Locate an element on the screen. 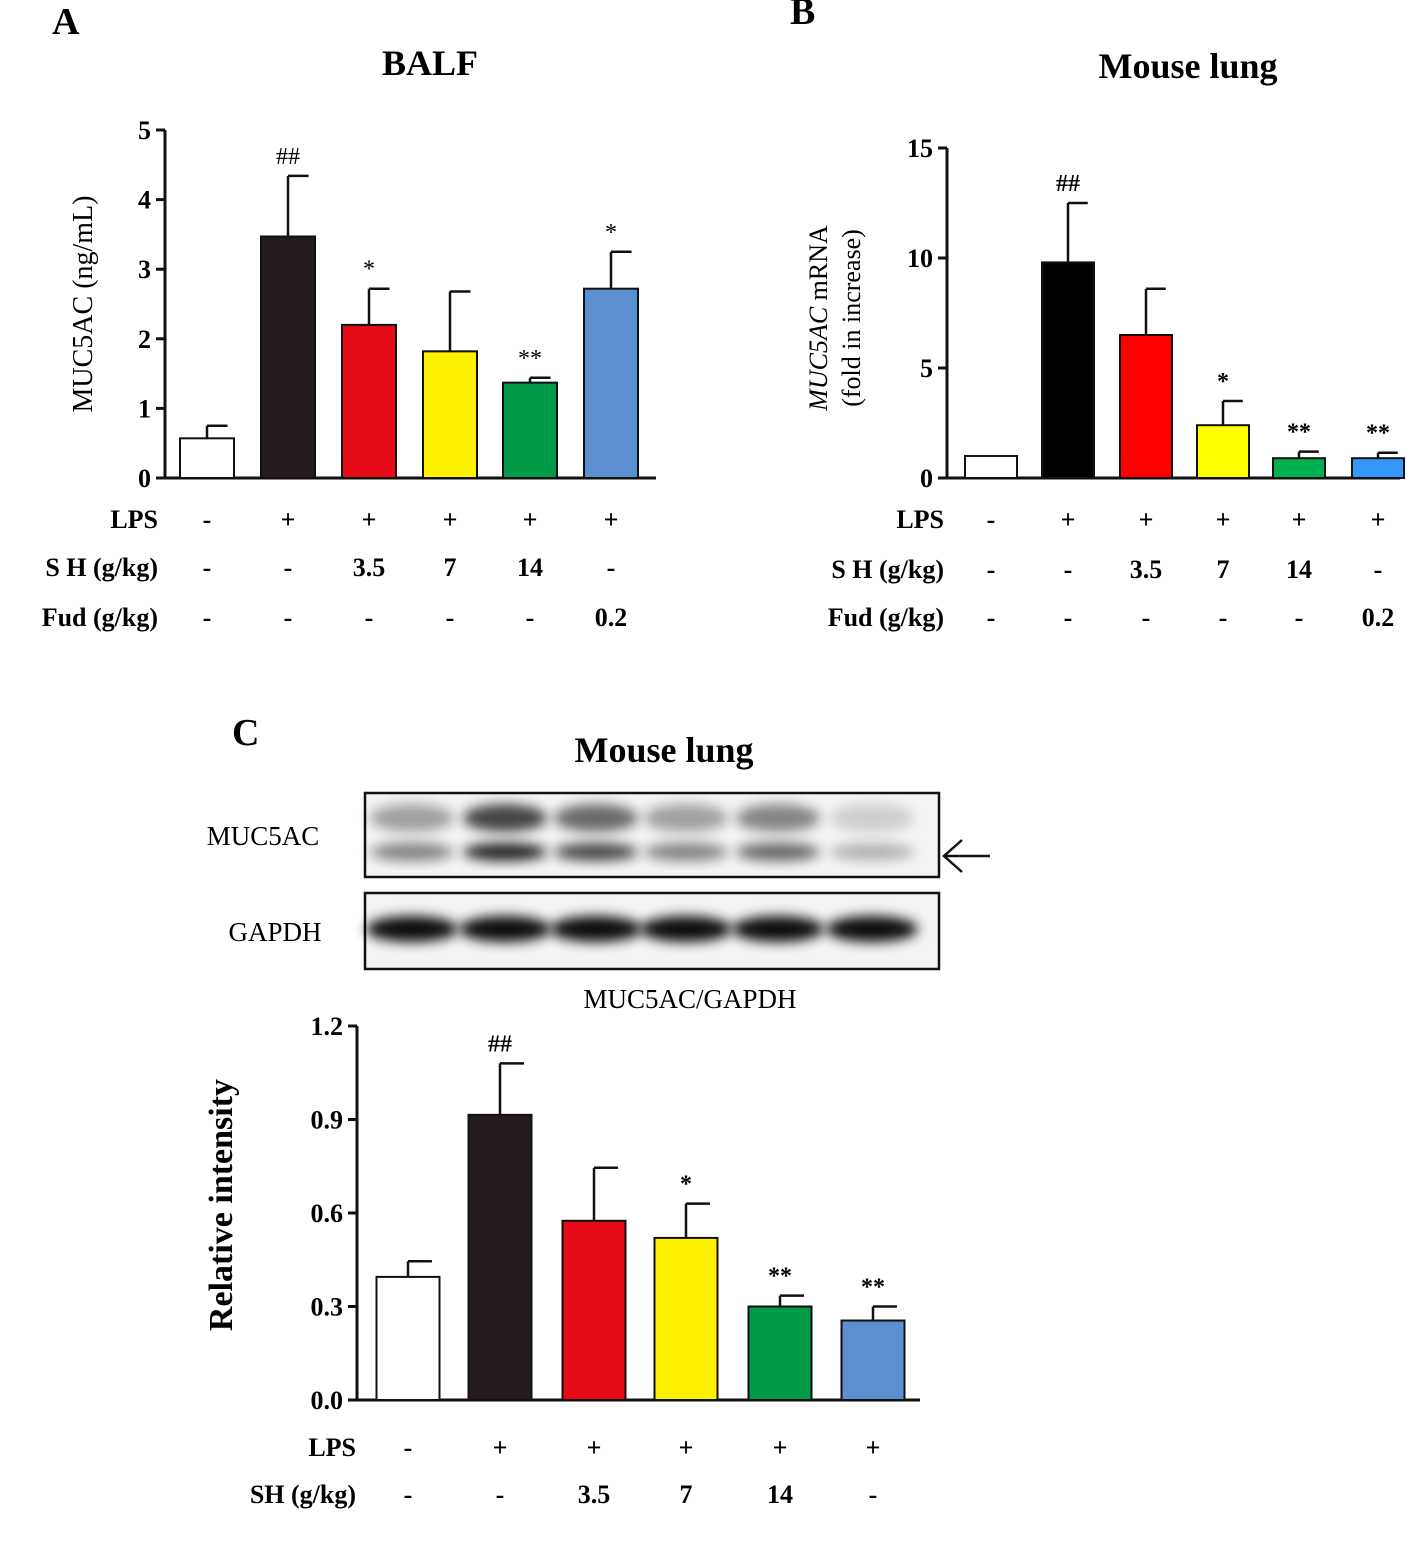 The image size is (1417, 1560). muc5ac-blot-frame is located at coordinates (652, 835).